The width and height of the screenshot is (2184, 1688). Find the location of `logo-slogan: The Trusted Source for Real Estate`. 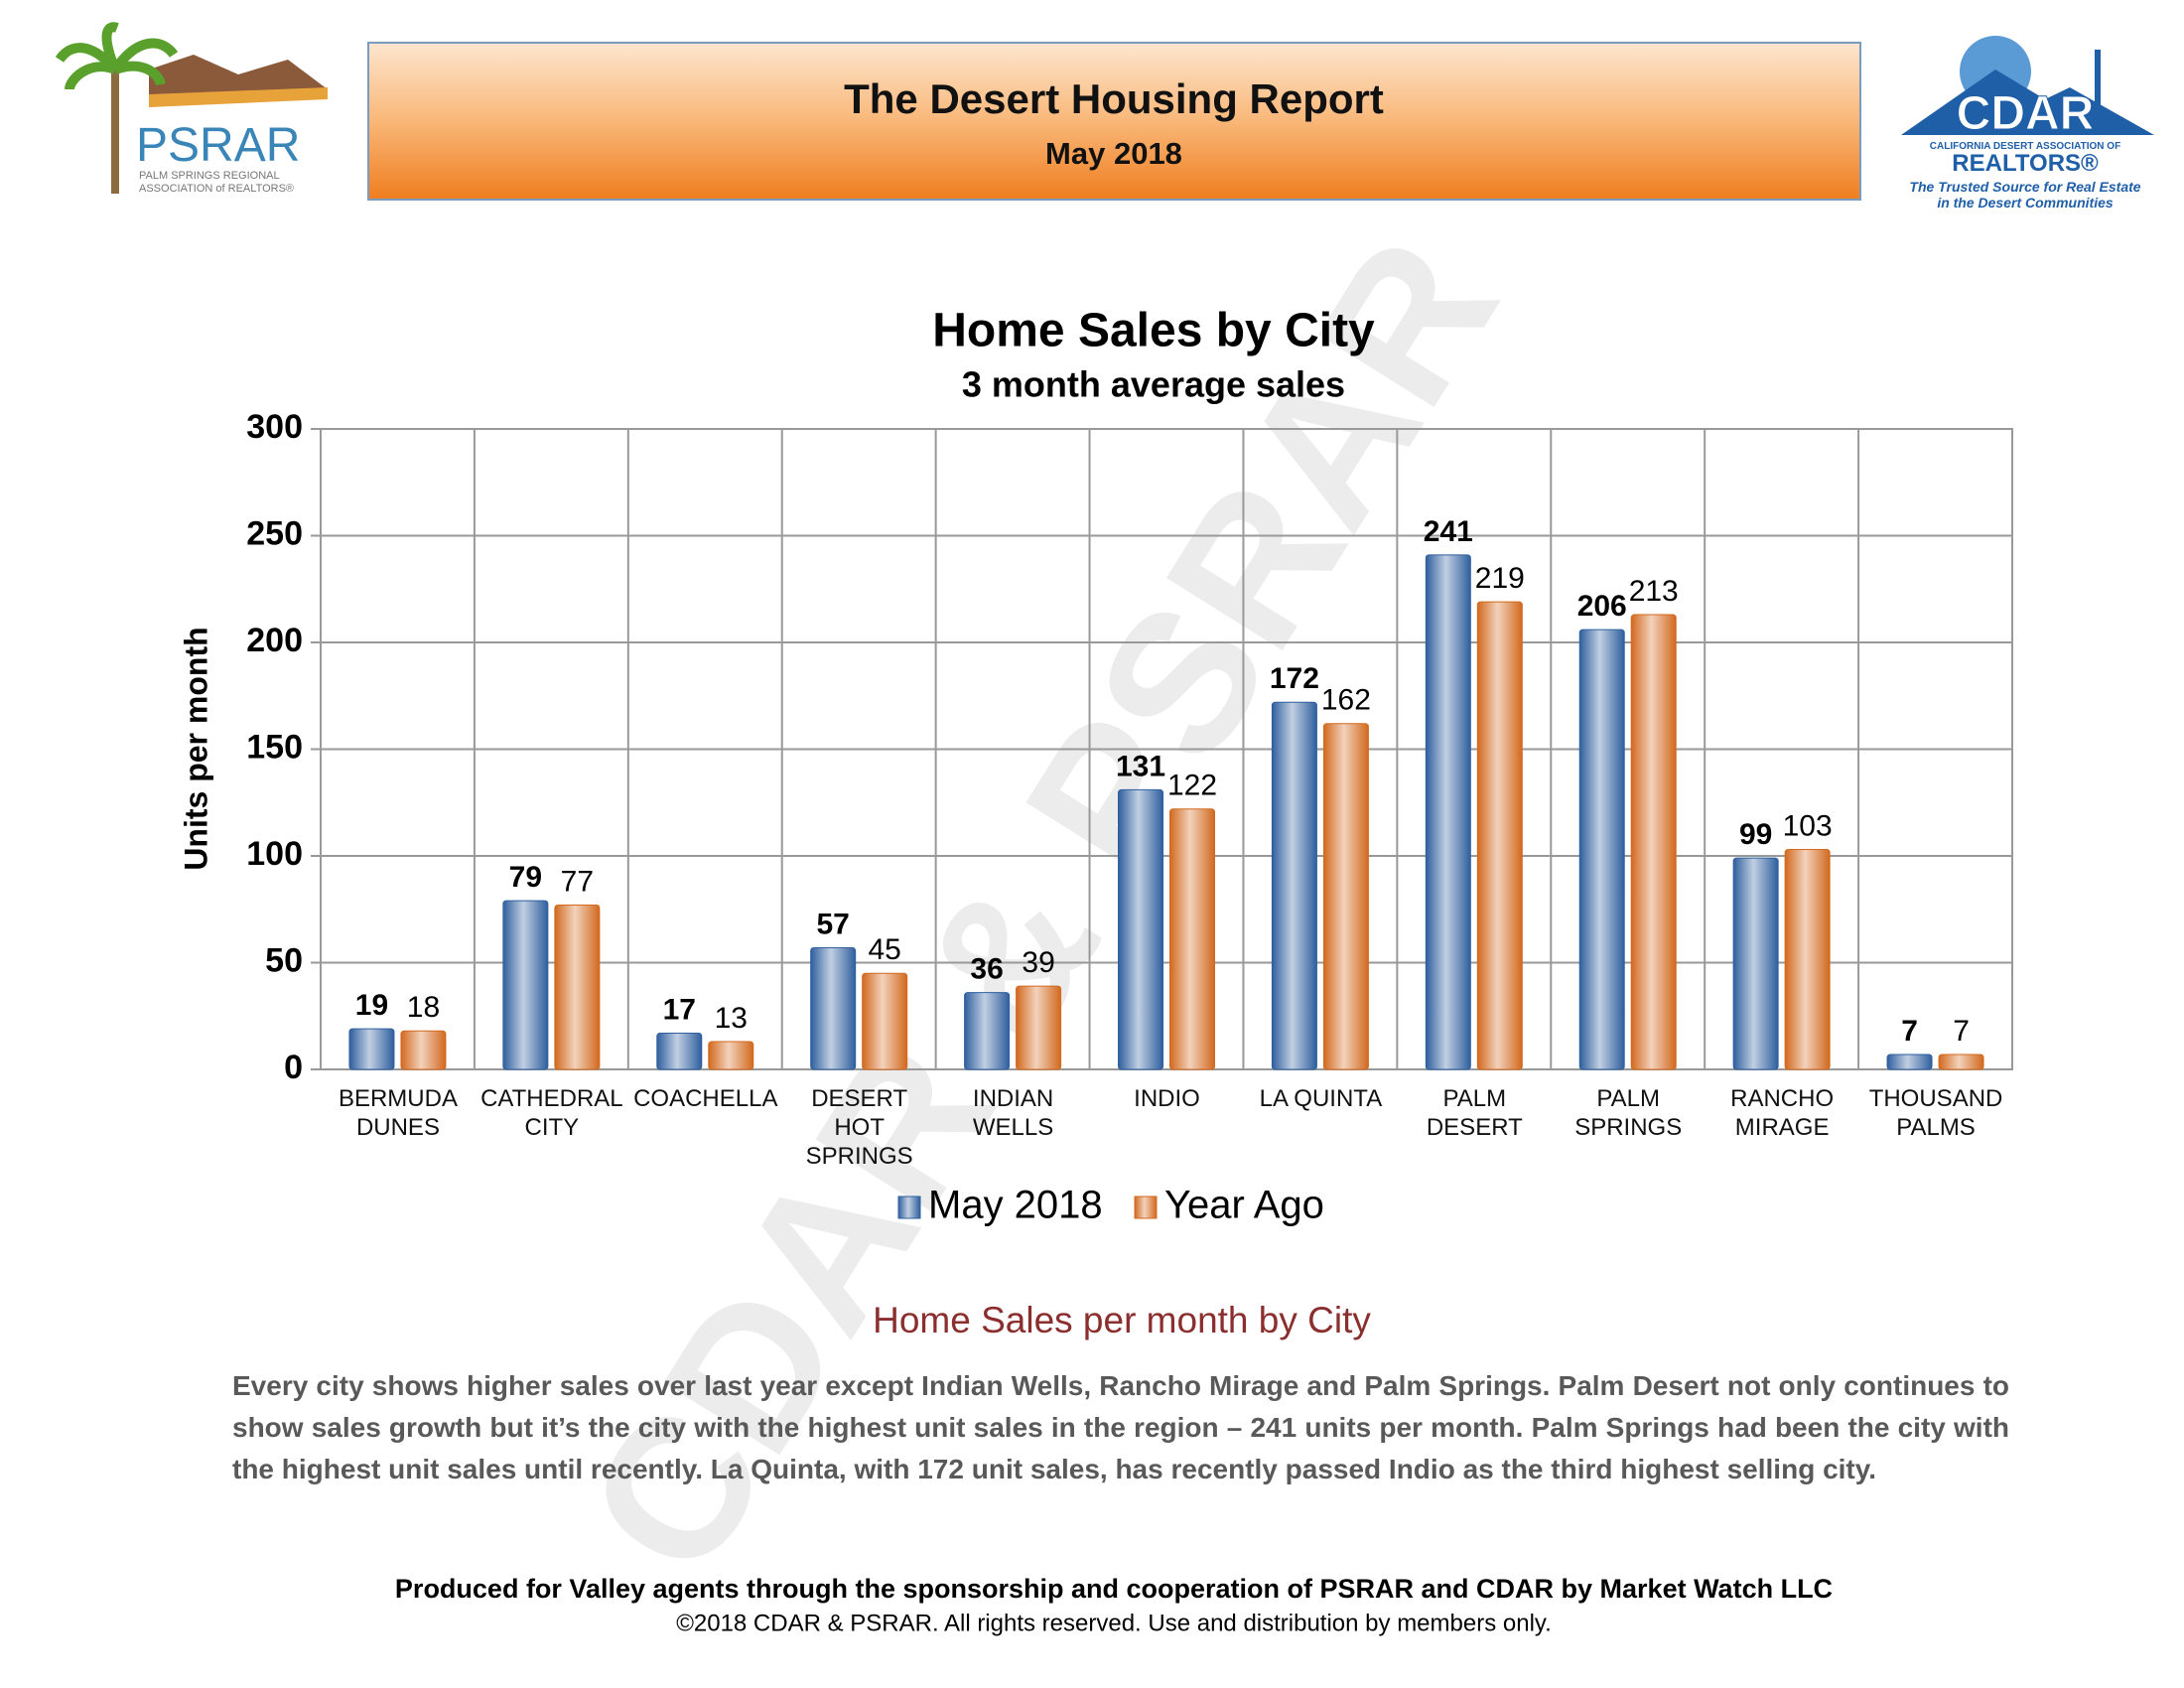

logo-slogan: The Trusted Source for Real Estate is located at coordinates (2024, 187).